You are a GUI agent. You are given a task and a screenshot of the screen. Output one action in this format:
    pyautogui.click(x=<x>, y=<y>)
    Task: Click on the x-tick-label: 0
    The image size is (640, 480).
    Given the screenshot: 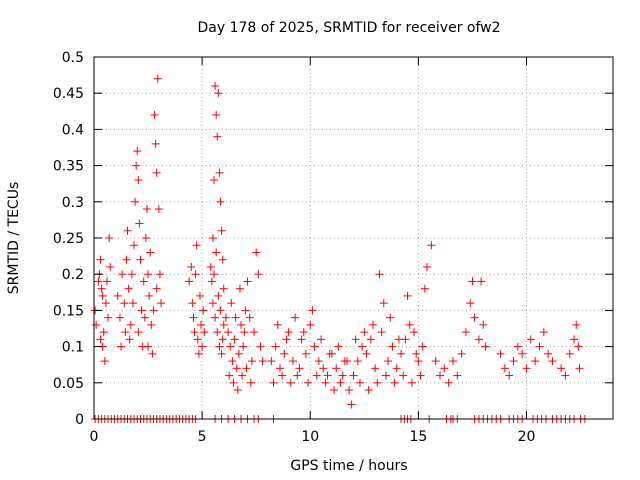 What is the action you would take?
    pyautogui.click(x=94, y=437)
    